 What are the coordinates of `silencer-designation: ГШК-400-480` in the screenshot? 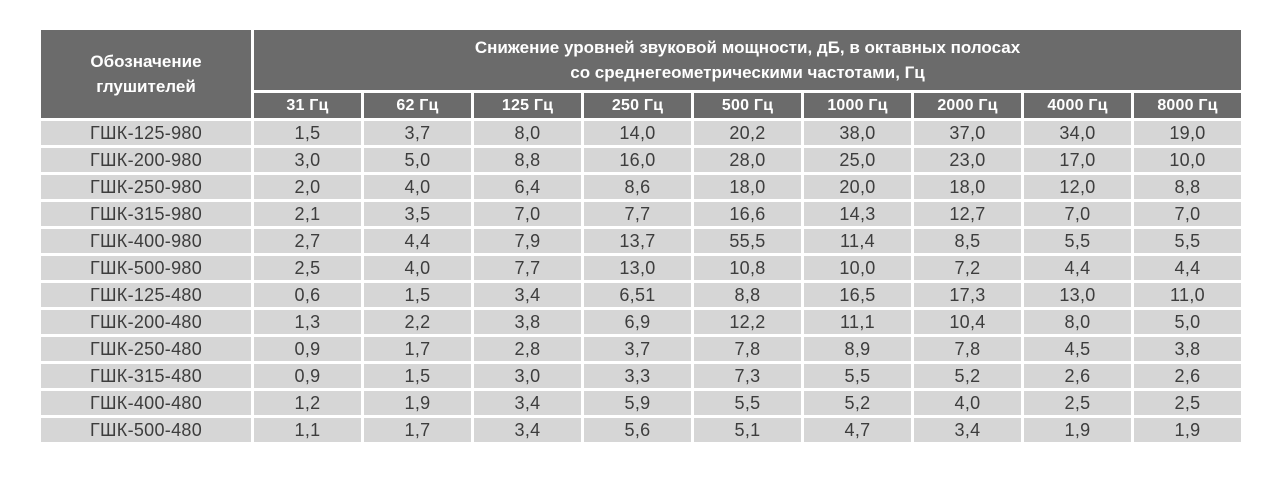 It's located at (146, 403).